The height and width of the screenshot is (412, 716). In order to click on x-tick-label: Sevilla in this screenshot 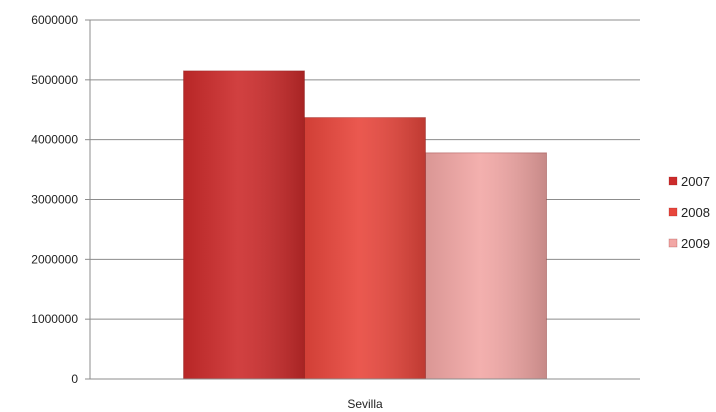, I will do `click(365, 404)`.